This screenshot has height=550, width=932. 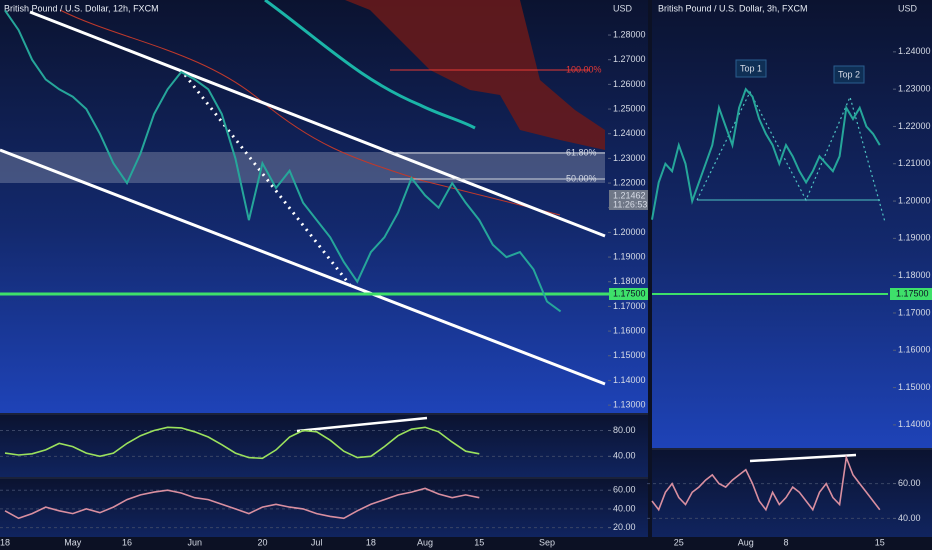 I want to click on price-label: 1.21462, so click(x=629, y=195).